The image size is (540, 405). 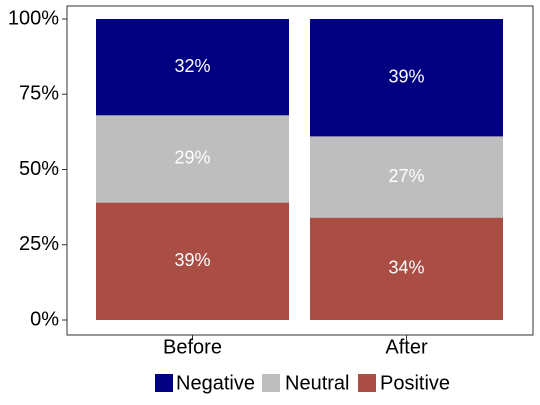 I want to click on bar-segment-neutral-before, so click(x=192, y=159).